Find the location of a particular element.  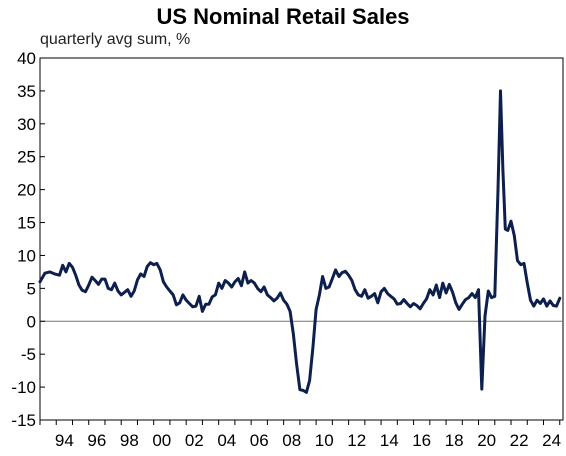

y-tick-label: 40 is located at coordinates (26, 58).